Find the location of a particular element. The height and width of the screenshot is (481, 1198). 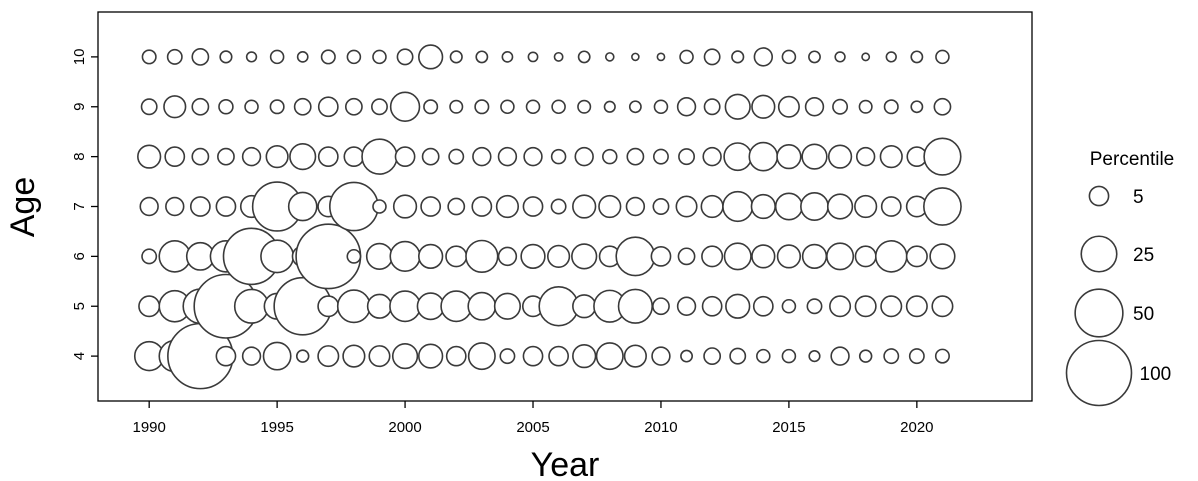

bubble-age-5-year-2011 is located at coordinates (686, 306).